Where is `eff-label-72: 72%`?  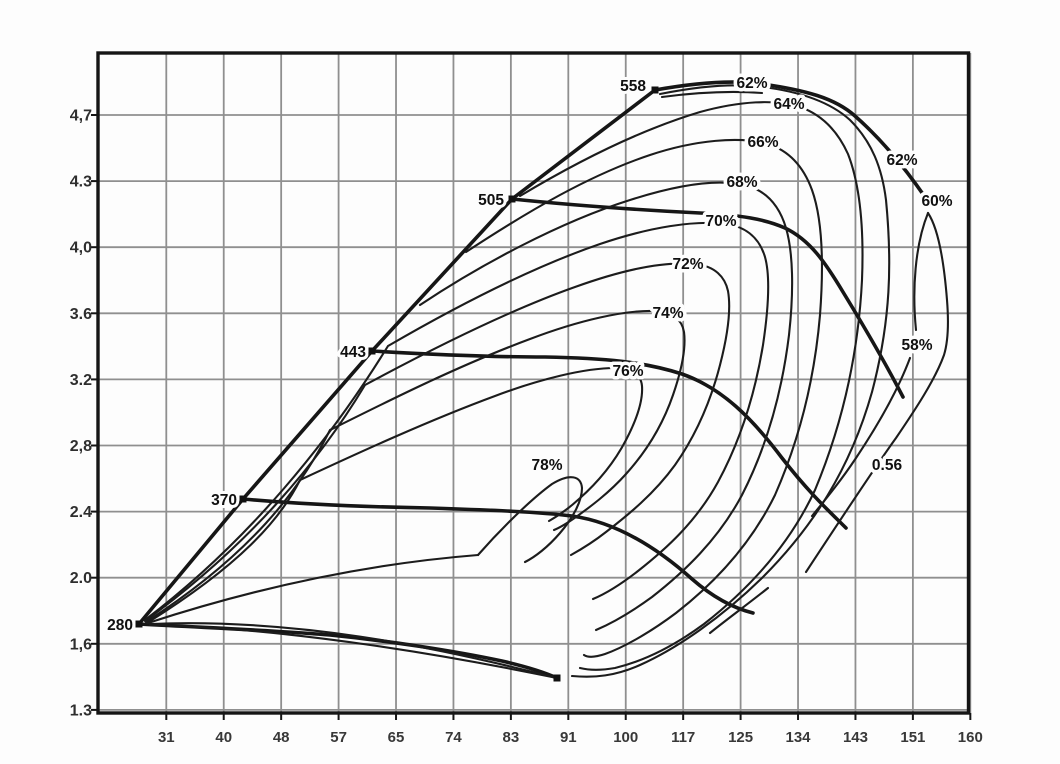 eff-label-72: 72% is located at coordinates (687, 264).